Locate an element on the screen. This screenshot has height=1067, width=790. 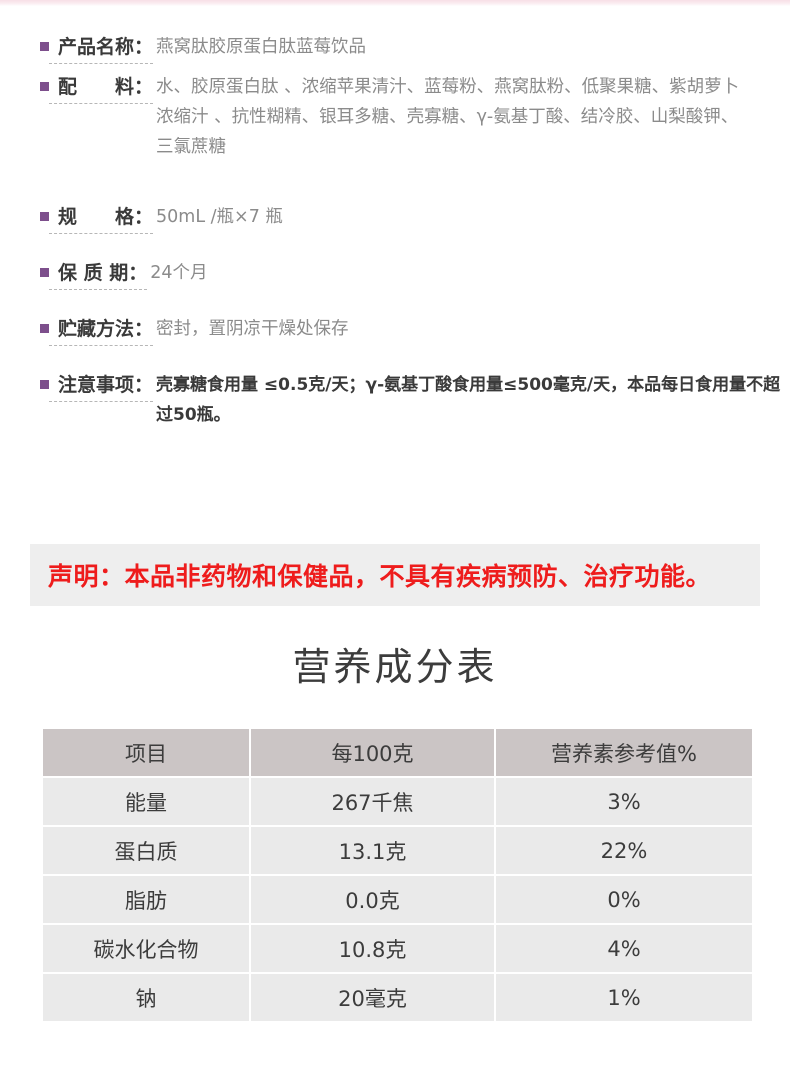
spec-value-product-name: 燕窝肽胶原蛋白肽蓝莓饮品 is located at coordinates (261, 47).